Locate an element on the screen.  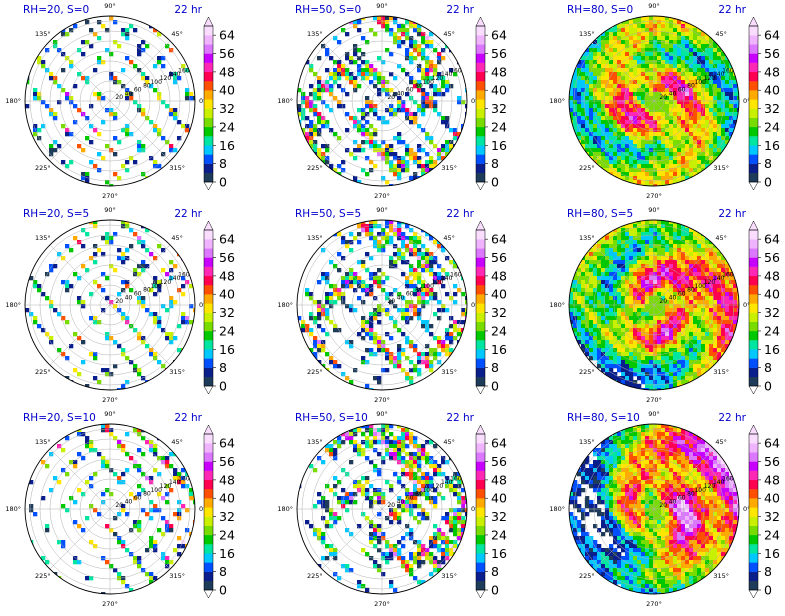
panel-time-label: 22 hr is located at coordinates (188, 214).